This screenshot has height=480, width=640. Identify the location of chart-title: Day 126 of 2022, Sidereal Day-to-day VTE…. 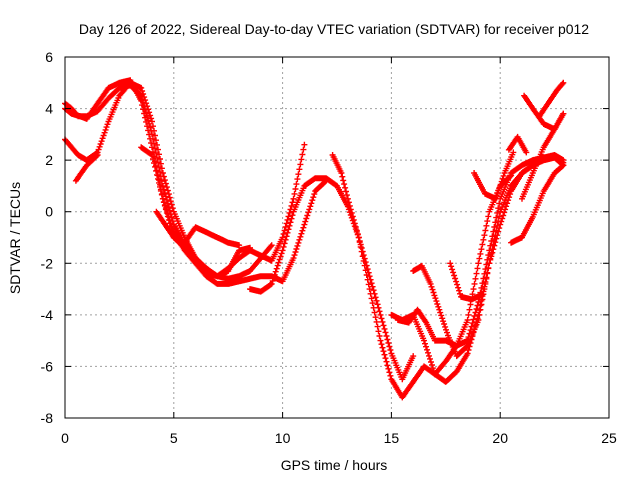
(334, 29).